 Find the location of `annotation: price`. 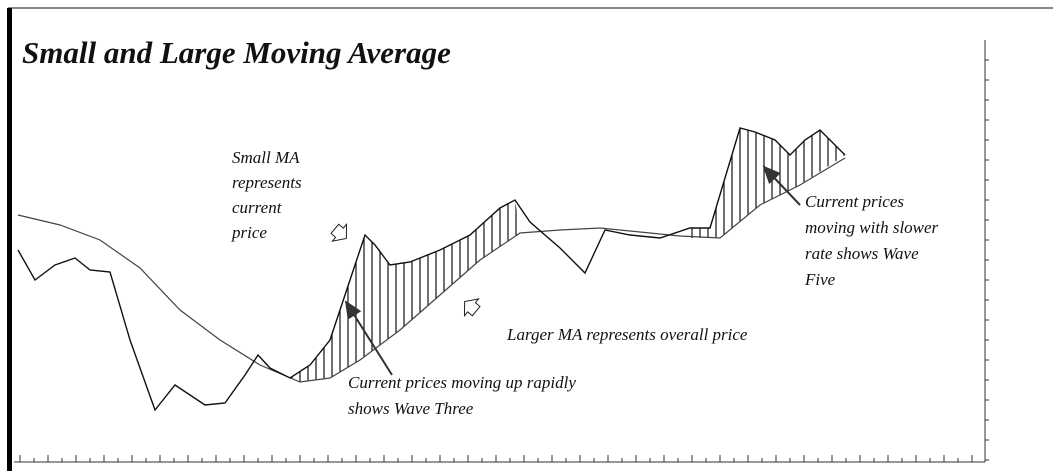

annotation: price is located at coordinates (249, 232).